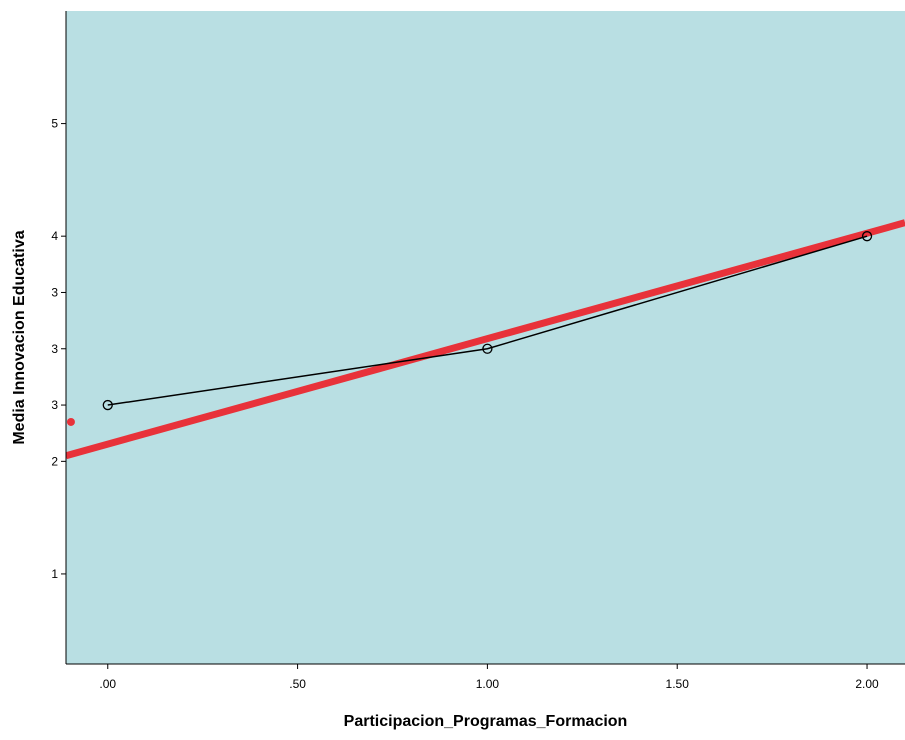 The width and height of the screenshot is (905, 740). What do you see at coordinates (107, 684) in the screenshot?
I see `x-tick-label: .00` at bounding box center [107, 684].